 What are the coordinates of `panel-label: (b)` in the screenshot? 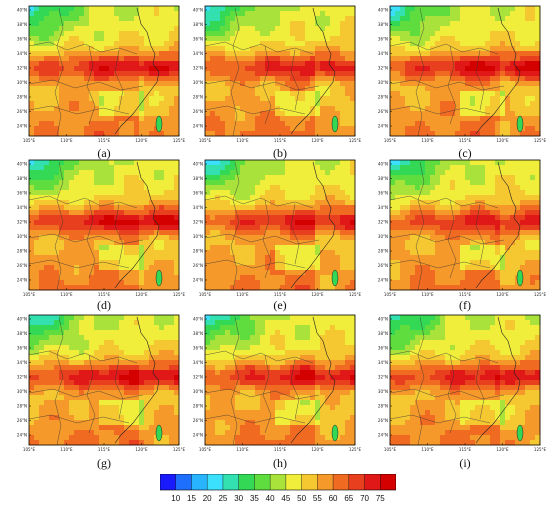 It's located at (280, 153).